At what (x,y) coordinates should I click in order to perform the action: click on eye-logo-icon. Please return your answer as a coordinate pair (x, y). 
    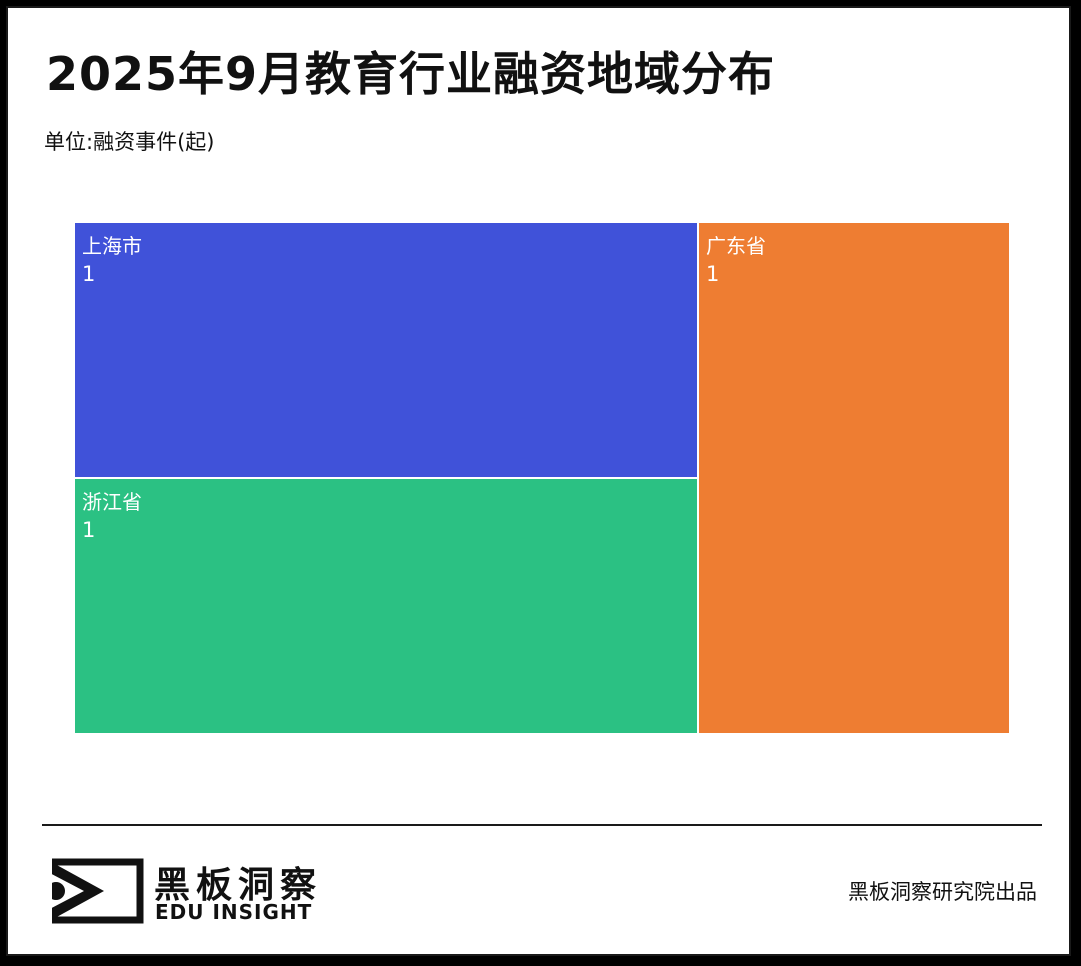
    Looking at the image, I should click on (94, 891).